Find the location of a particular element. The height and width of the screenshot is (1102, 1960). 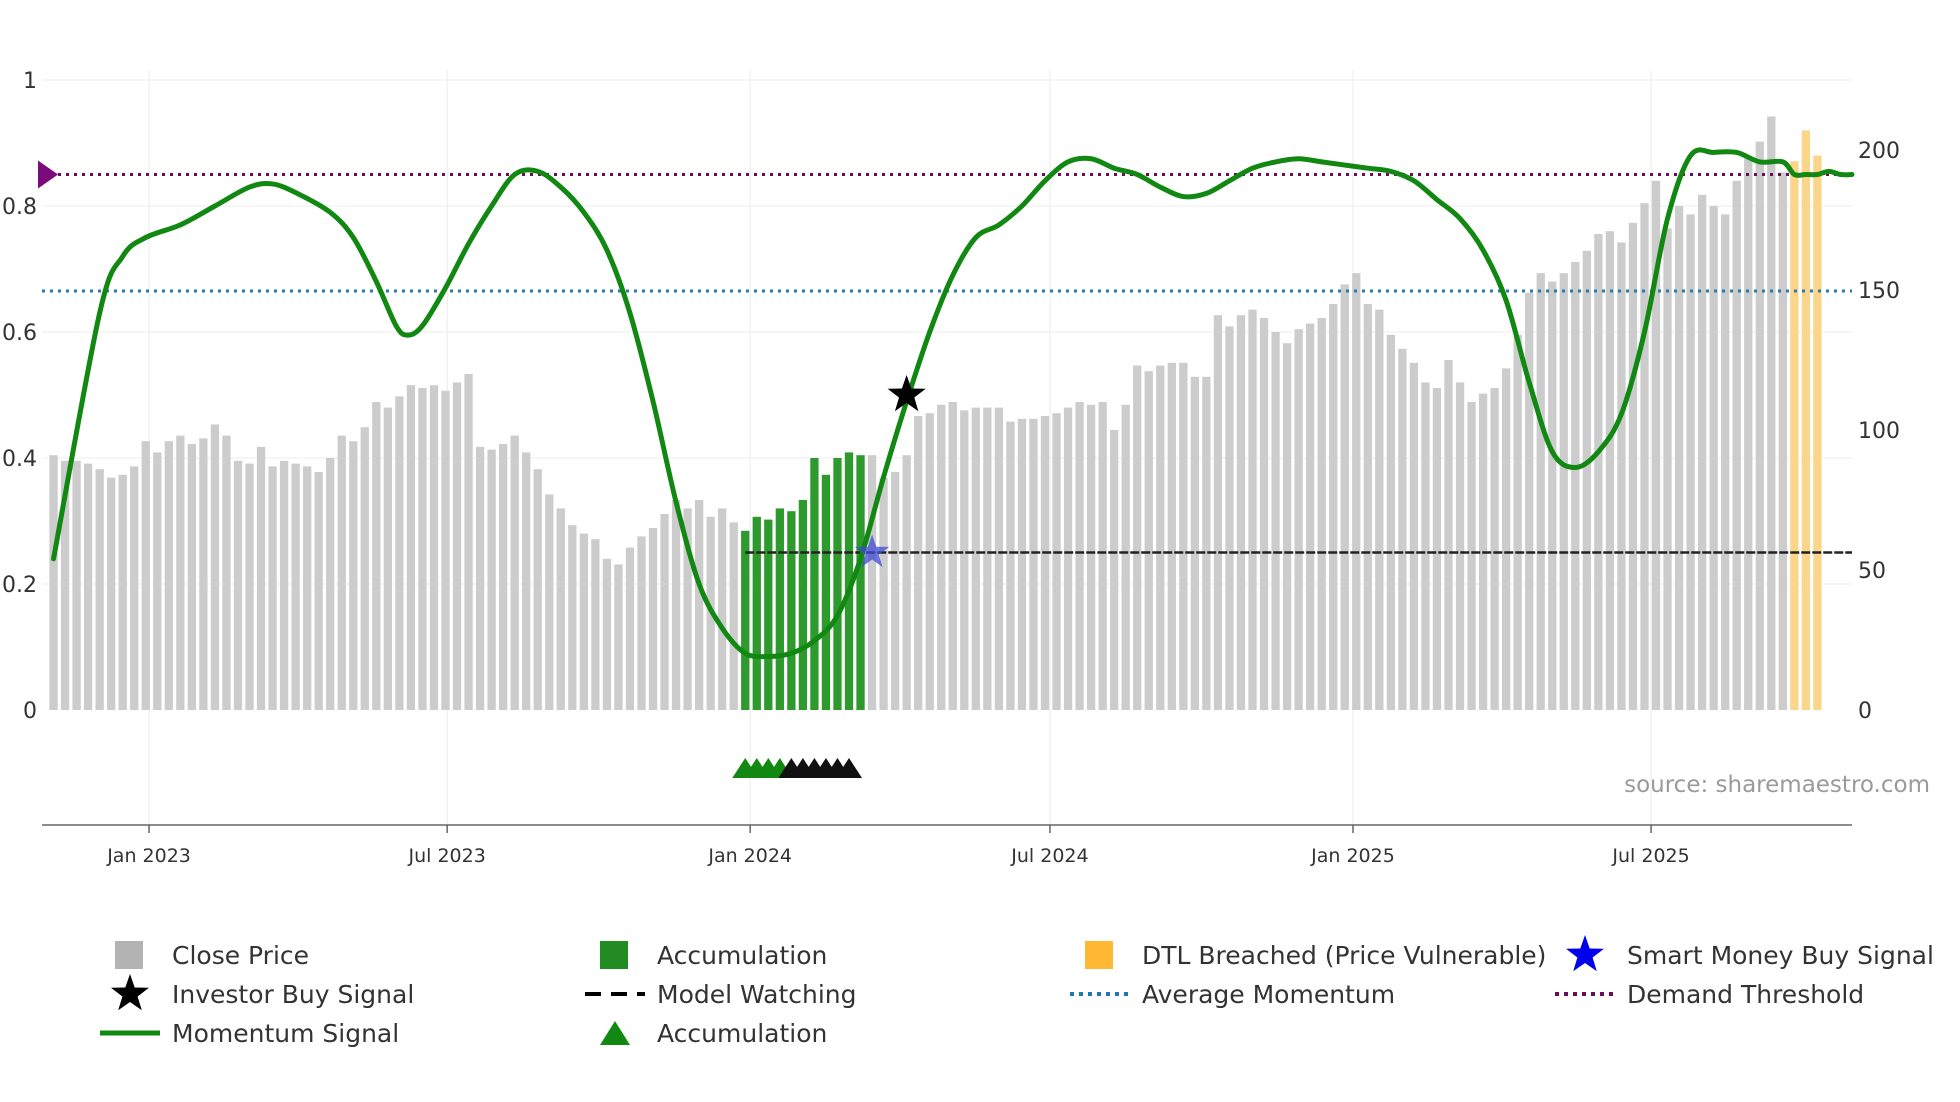

legend-model-watching-dash-label: Model Watching is located at coordinates (757, 994).